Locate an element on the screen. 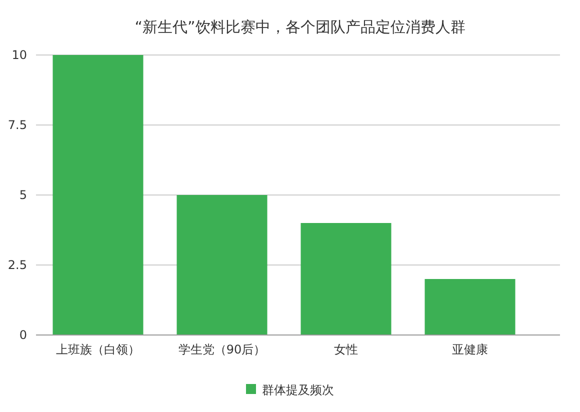 The height and width of the screenshot is (412, 580). y-tick-label: 10 is located at coordinates (19, 55).